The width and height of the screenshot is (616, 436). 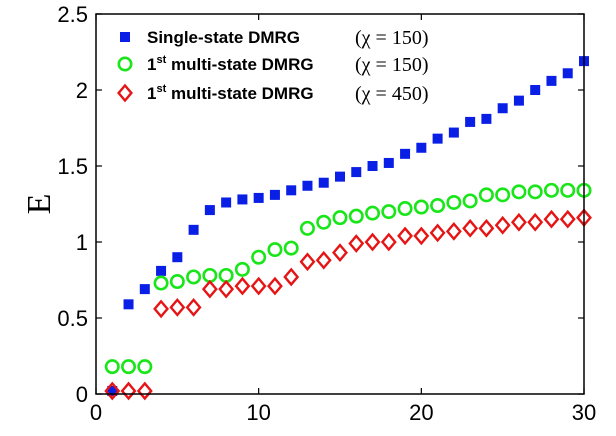 What do you see at coordinates (72, 166) in the screenshot?
I see `y-tick-label: 1.5` at bounding box center [72, 166].